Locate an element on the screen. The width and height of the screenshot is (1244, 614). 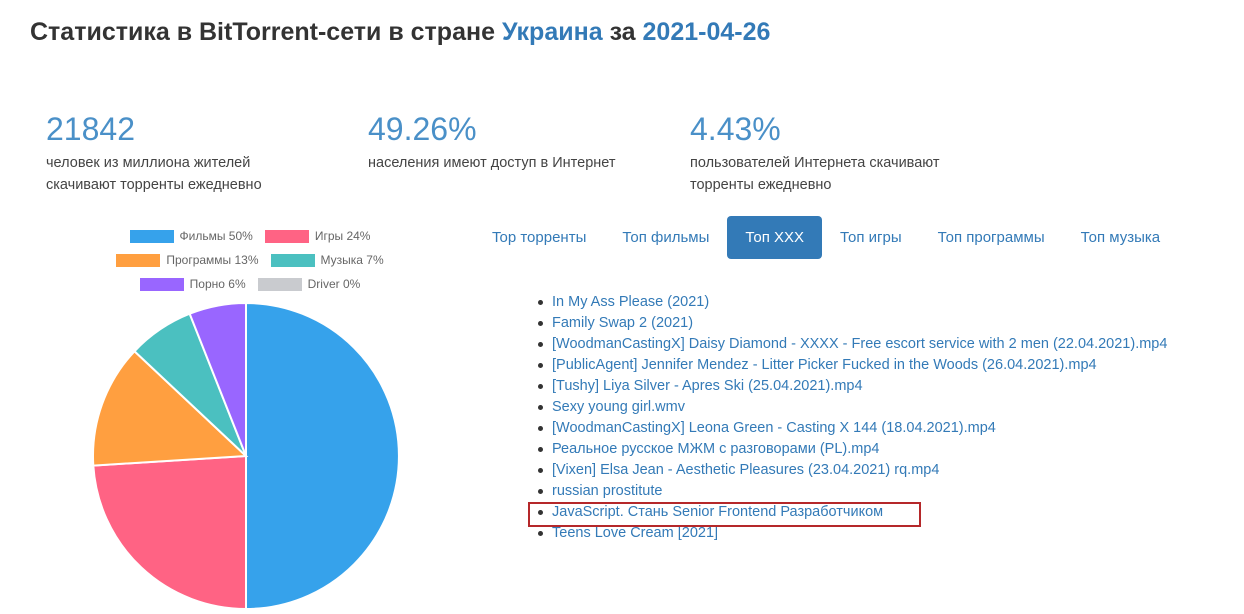
stat-value: 21842 is located at coordinates (90, 129).